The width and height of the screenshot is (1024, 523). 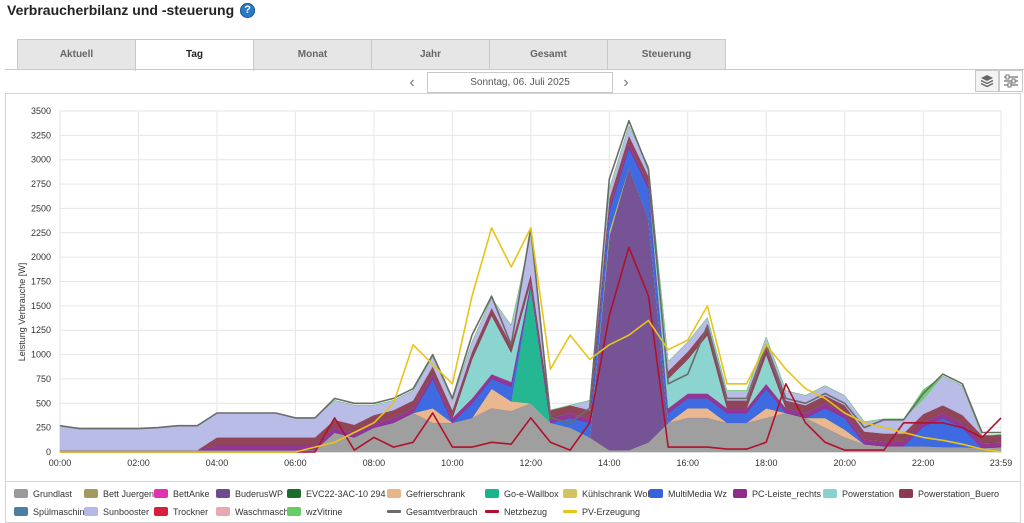 I want to click on legend-item: PC-Leiste_rechts, so click(x=777, y=494).